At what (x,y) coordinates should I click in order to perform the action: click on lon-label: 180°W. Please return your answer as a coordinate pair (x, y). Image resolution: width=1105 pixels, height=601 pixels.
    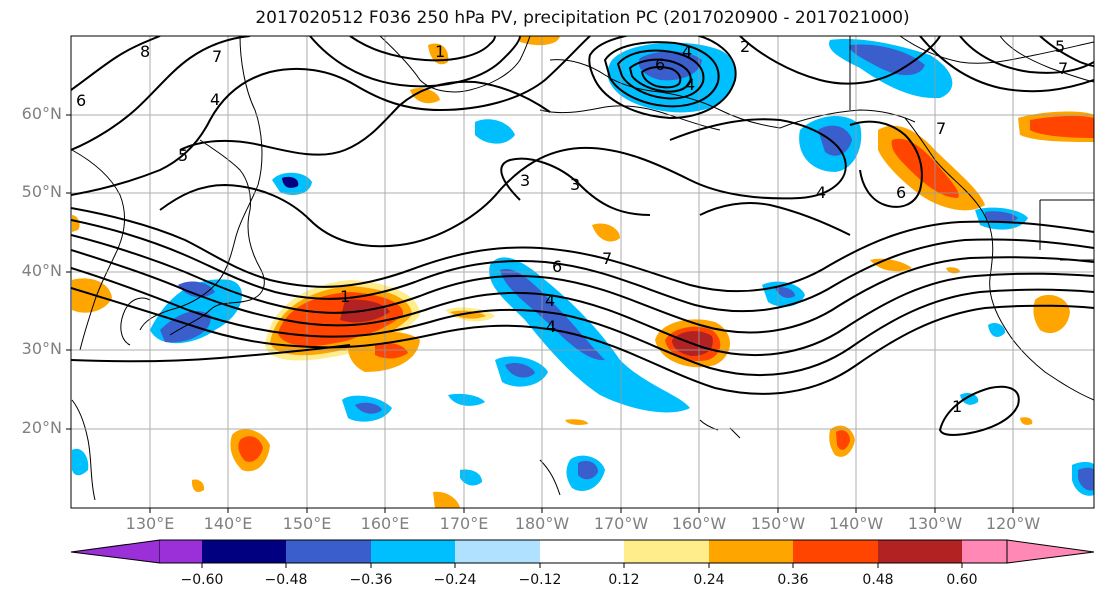
    Looking at the image, I should click on (542, 523).